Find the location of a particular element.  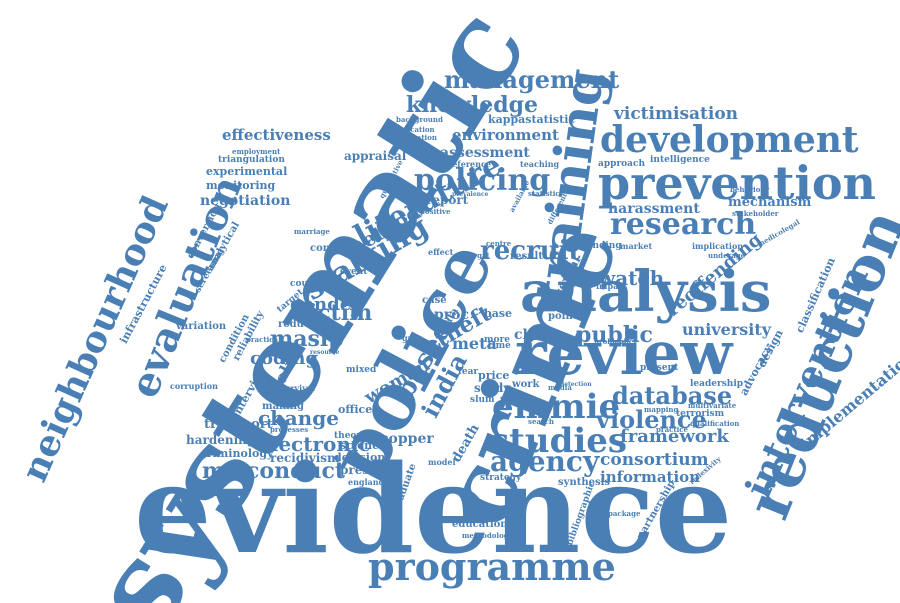

word-masip: masip is located at coordinates (307, 339).